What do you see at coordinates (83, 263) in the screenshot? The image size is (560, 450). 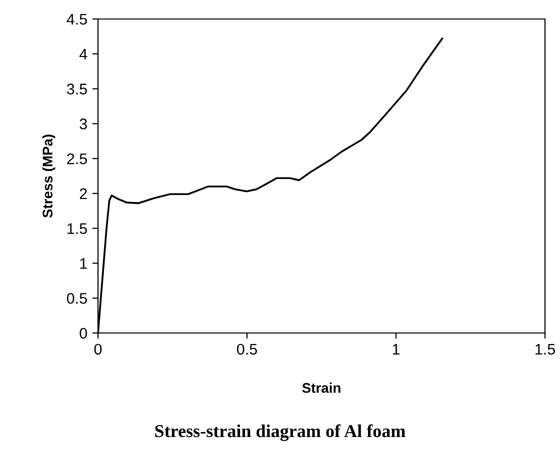 I see `y-tick-label: 1` at bounding box center [83, 263].